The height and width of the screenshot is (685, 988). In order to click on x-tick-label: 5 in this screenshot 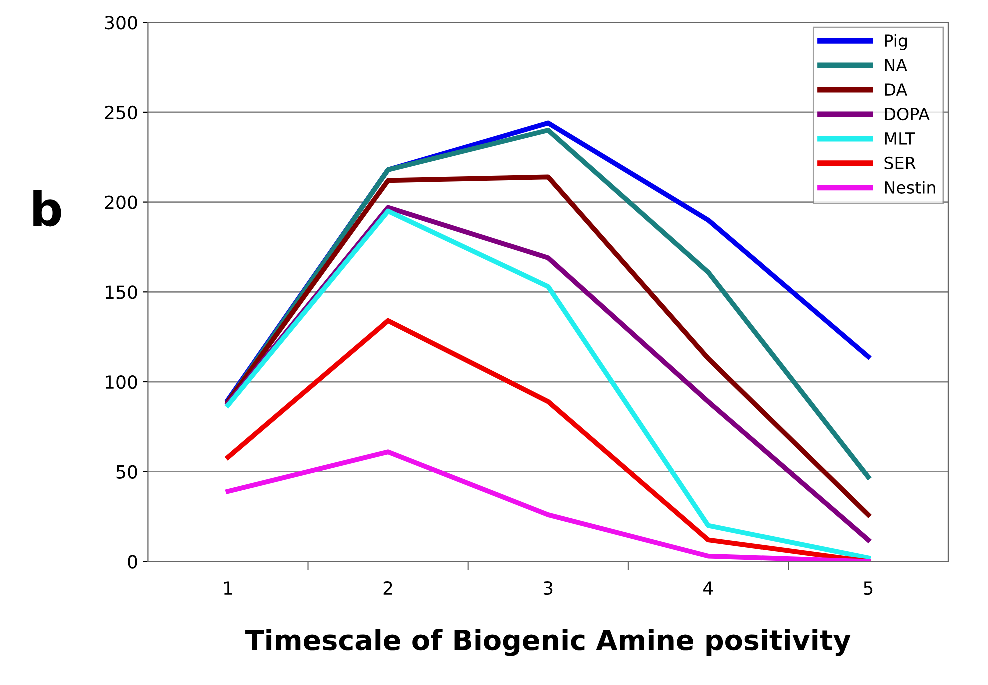, I will do `click(868, 589)`.